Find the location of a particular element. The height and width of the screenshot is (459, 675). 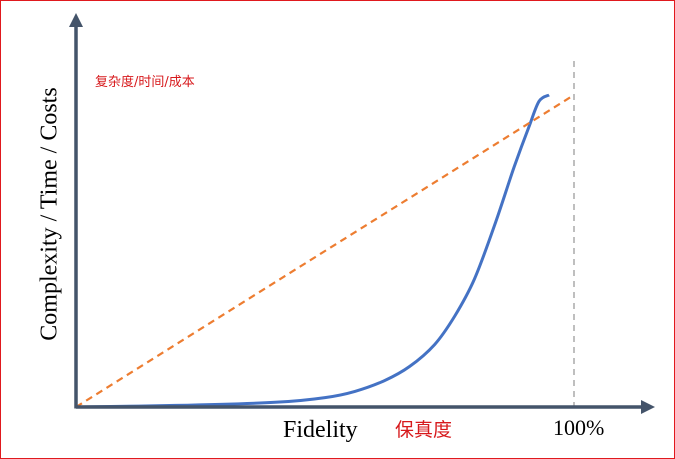

y-axis-label: Complexity / Time / Costs is located at coordinates (49, 214).